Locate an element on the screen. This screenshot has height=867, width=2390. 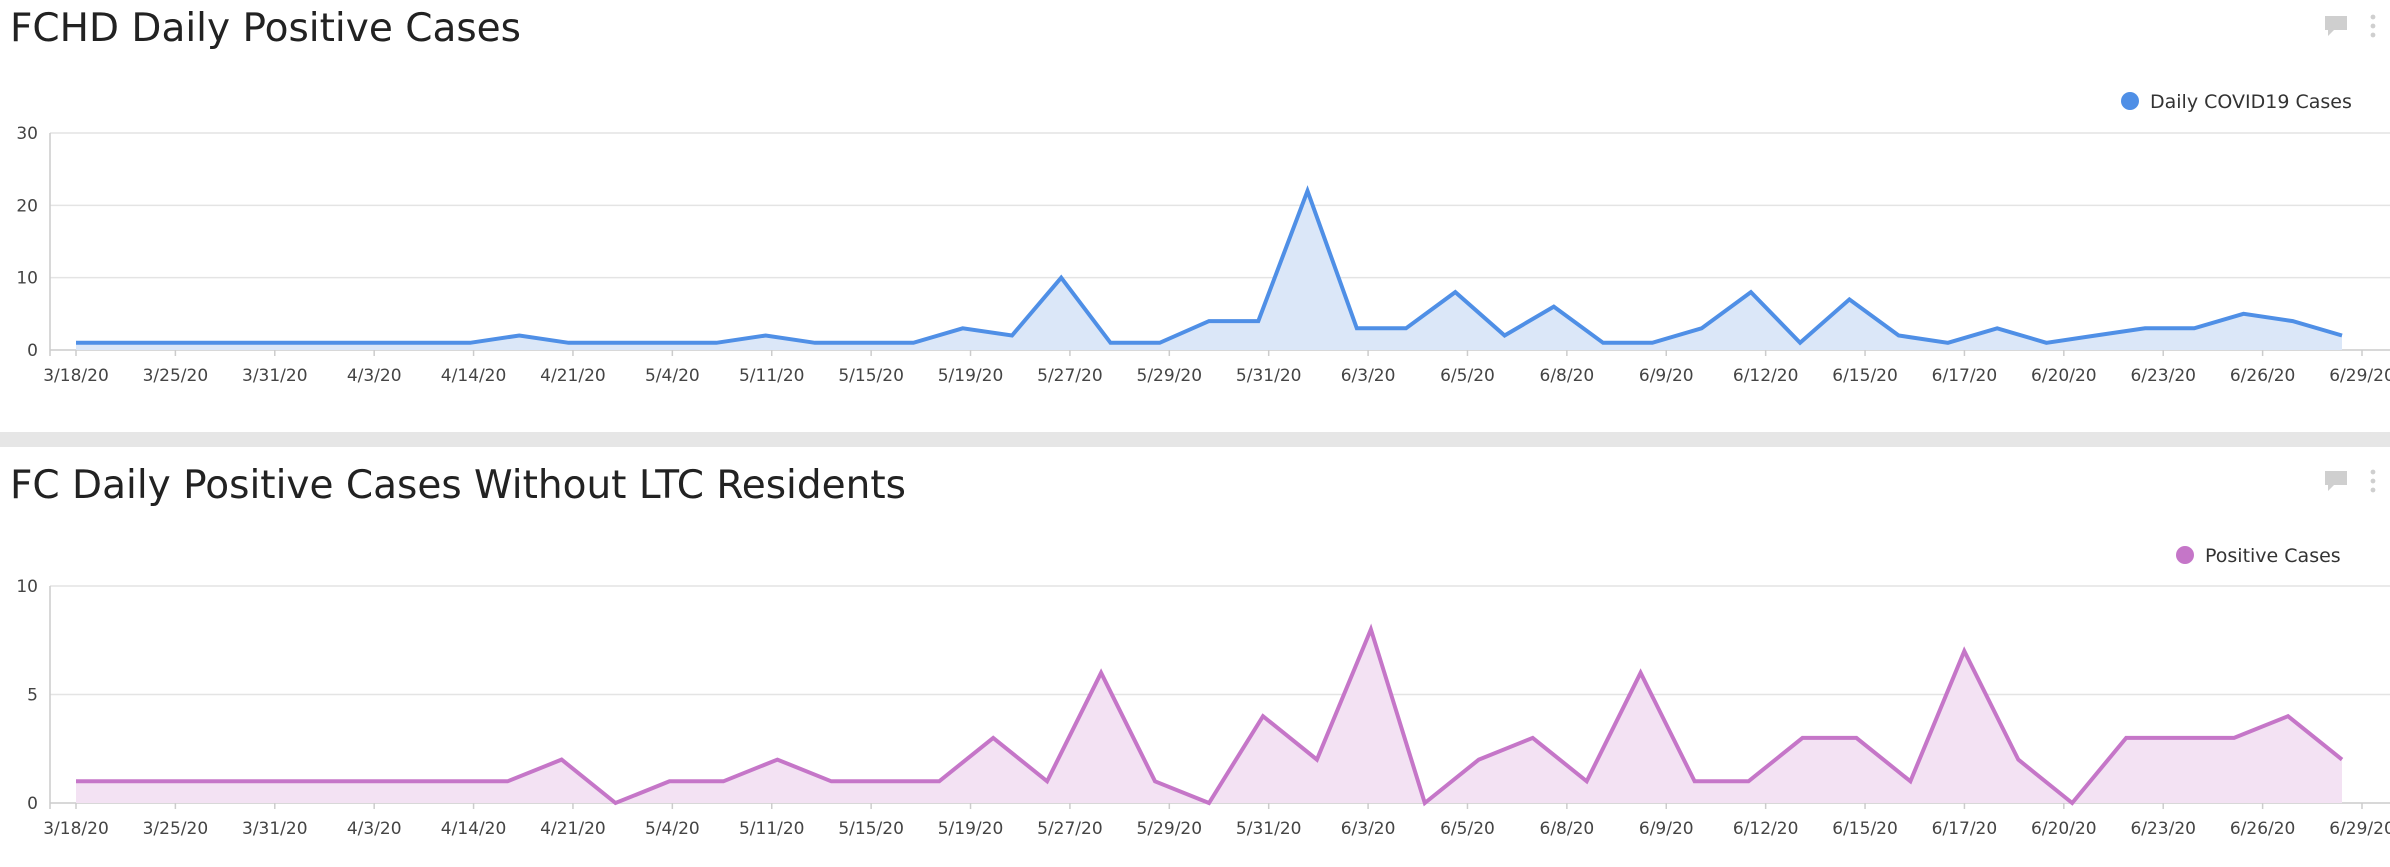
legend-label: Positive Cases is located at coordinates (2273, 556).